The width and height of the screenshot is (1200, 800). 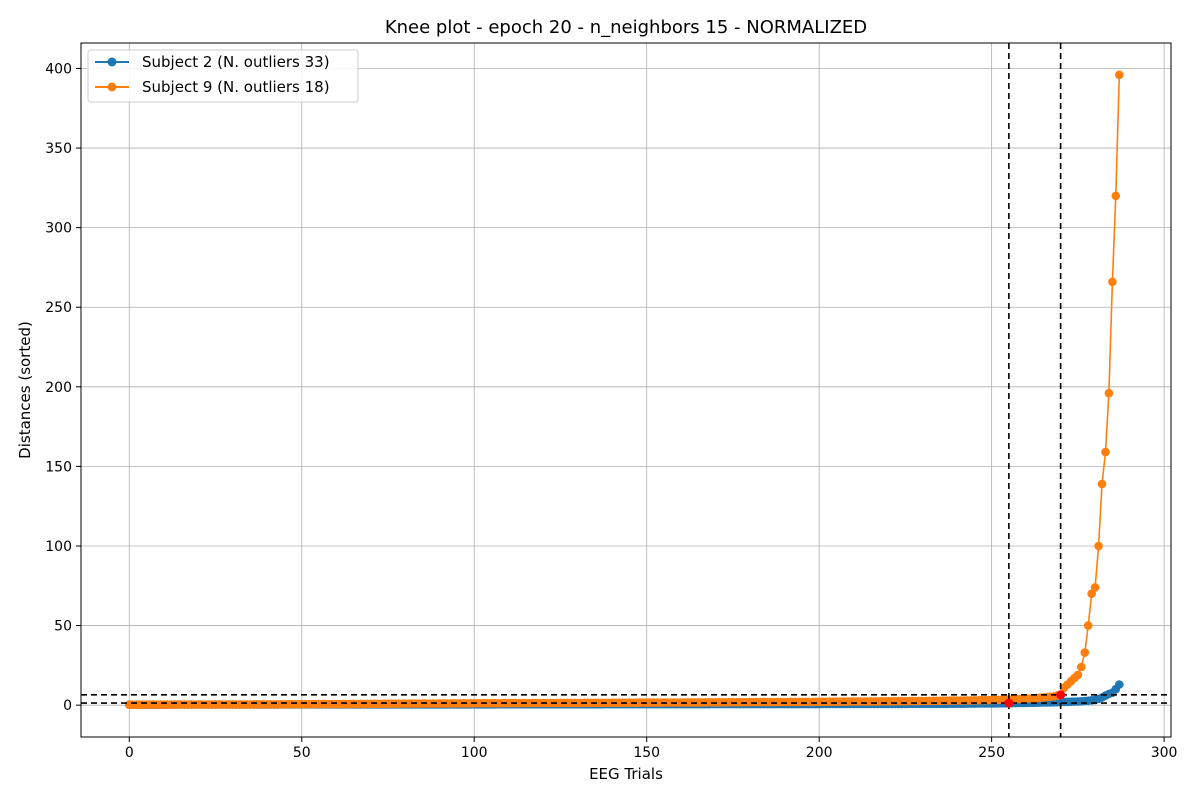 I want to click on legend-box, so click(x=223, y=76).